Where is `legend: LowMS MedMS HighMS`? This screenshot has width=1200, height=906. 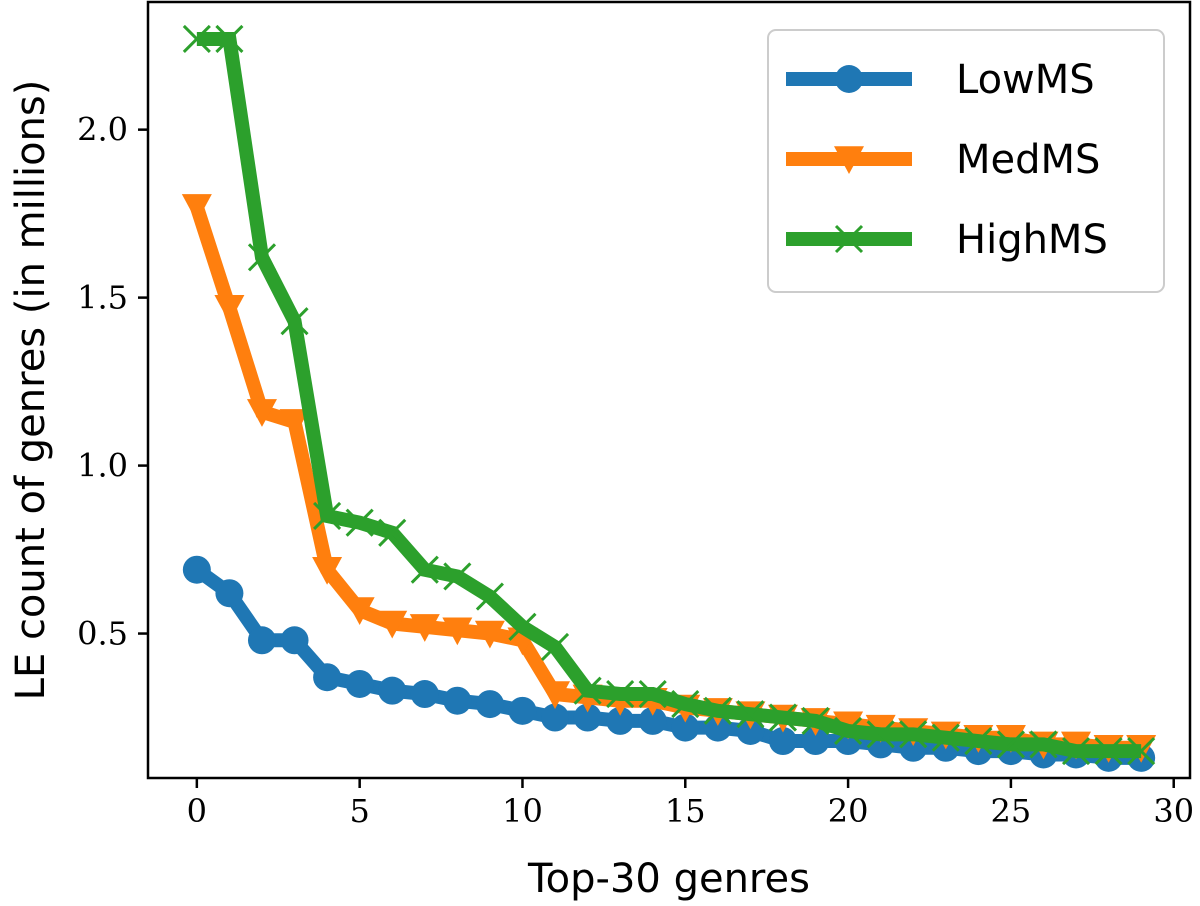
legend: LowMS MedMS HighMS is located at coordinates (966, 161).